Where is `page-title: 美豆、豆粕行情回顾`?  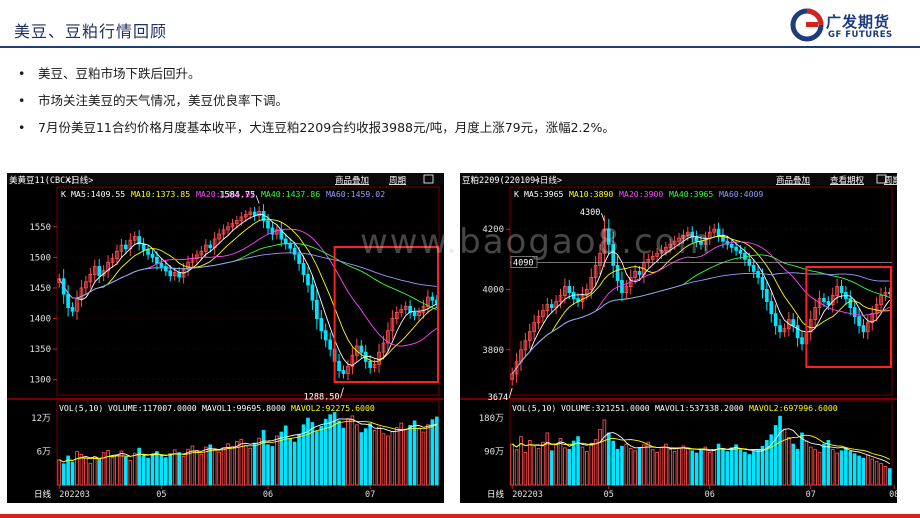 page-title: 美豆、豆粕行情回顾 is located at coordinates (91, 31).